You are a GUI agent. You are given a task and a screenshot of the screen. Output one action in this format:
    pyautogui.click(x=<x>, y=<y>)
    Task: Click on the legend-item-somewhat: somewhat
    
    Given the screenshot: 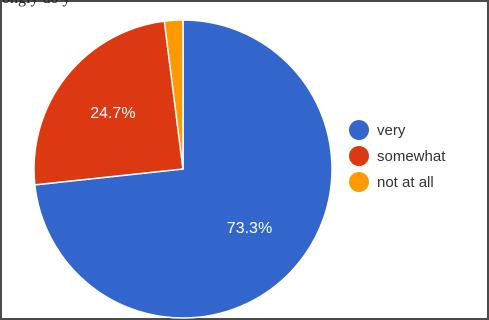 What is the action you would take?
    pyautogui.click(x=397, y=156)
    